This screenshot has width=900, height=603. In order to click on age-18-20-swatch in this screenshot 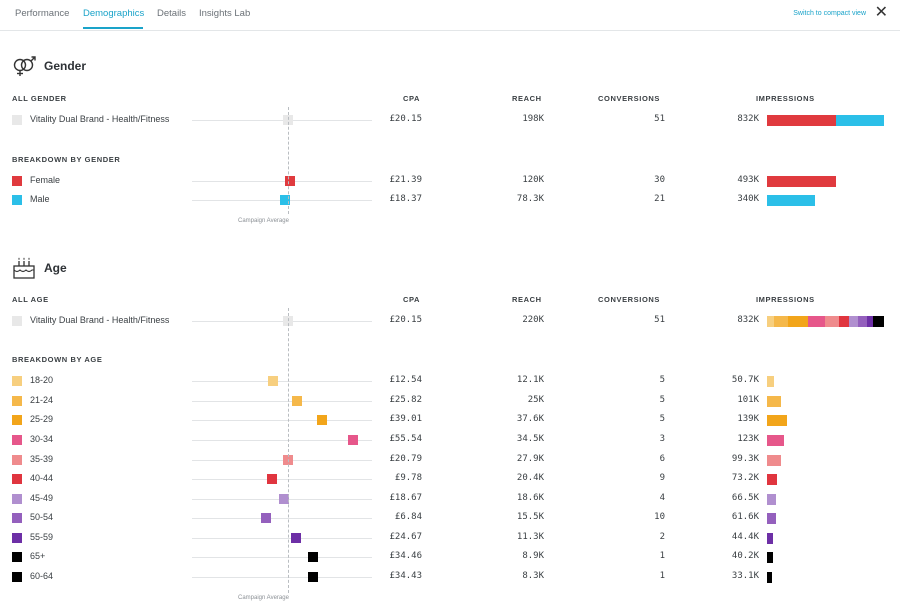, I will do `click(17, 381)`.